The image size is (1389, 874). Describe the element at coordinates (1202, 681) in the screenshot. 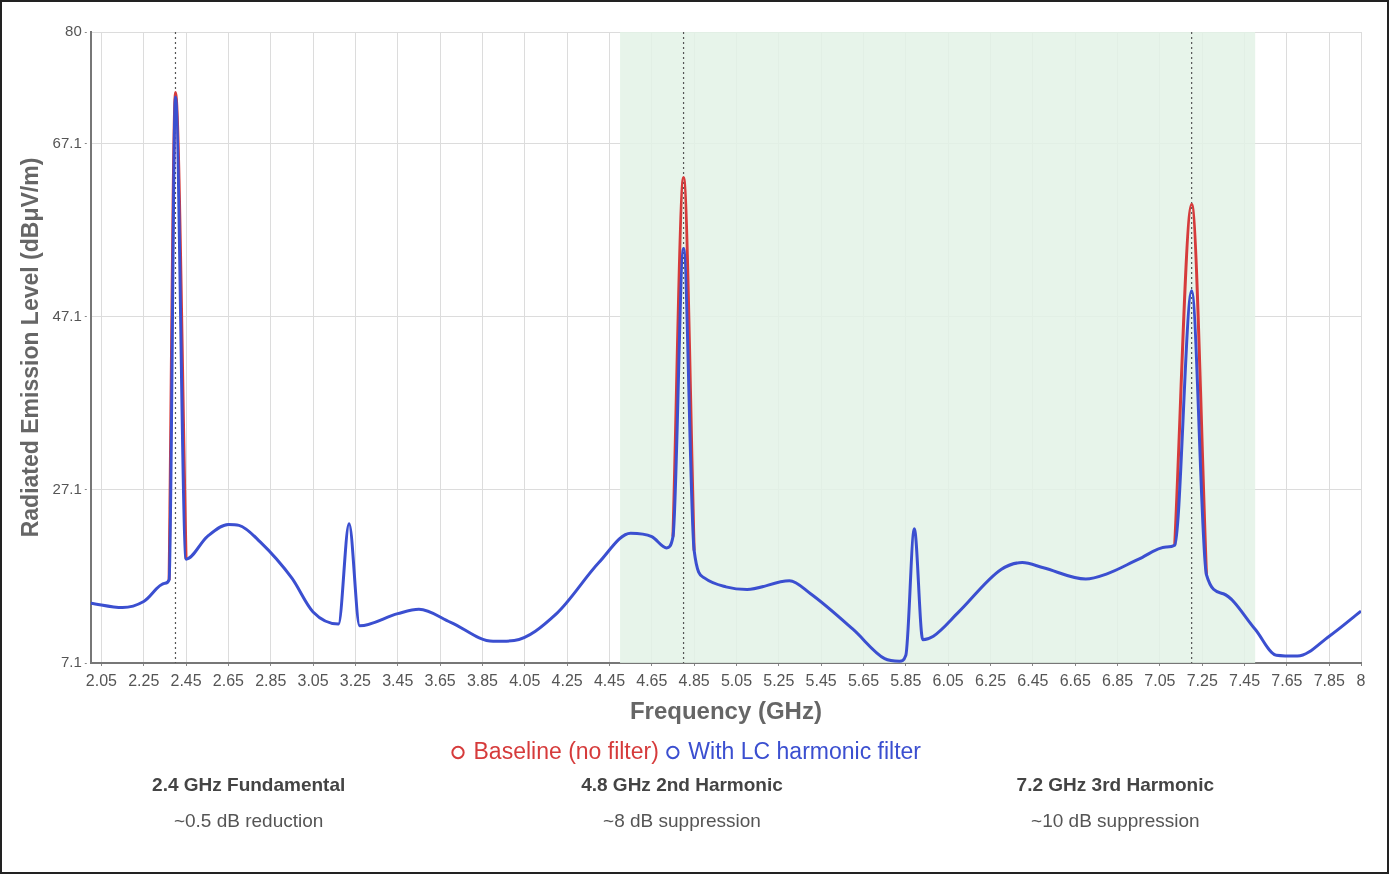

I see `x-tick-label: 7.25` at that location.